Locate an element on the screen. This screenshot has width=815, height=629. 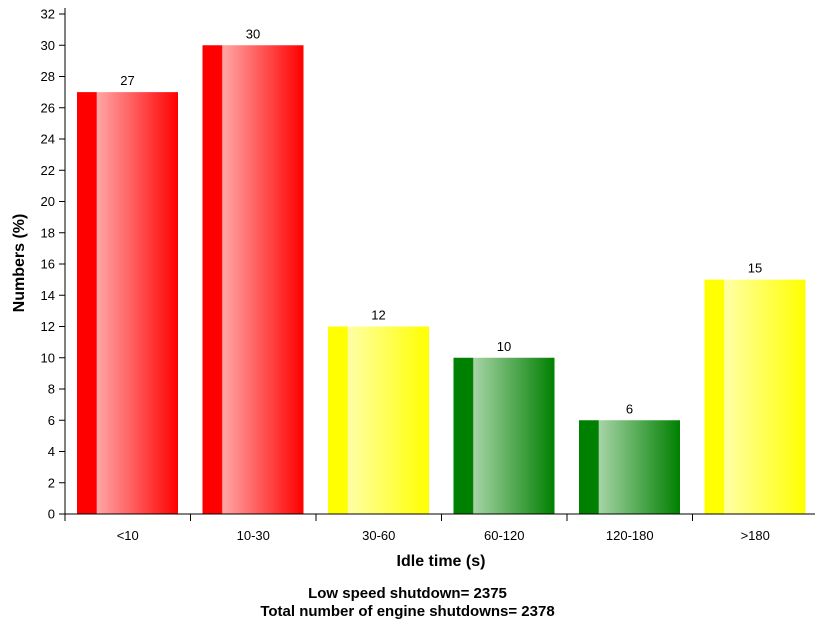
y-tick-label: 32 is located at coordinates (48, 14).